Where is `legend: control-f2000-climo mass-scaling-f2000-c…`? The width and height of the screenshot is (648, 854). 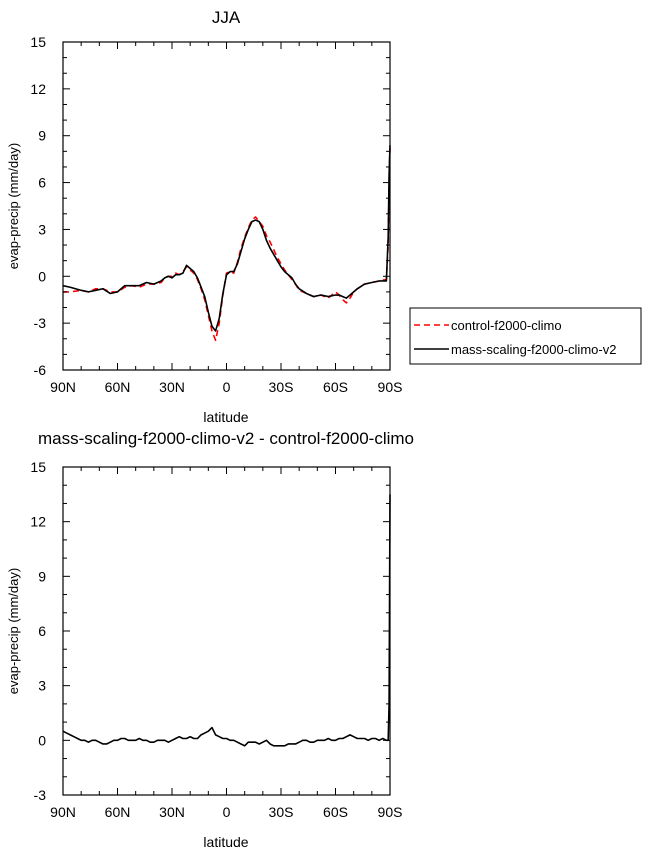
legend: control-f2000-climo mass-scaling-f2000-c… is located at coordinates (525, 336).